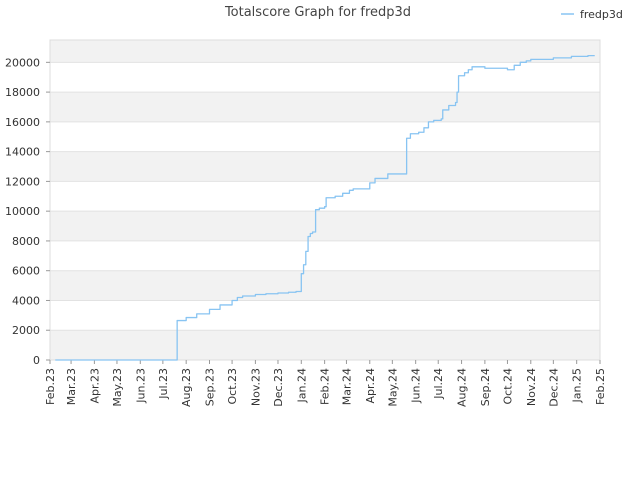 This screenshot has width=640, height=480. What do you see at coordinates (94, 386) in the screenshot?
I see `x-tick-label: Apr.23` at bounding box center [94, 386].